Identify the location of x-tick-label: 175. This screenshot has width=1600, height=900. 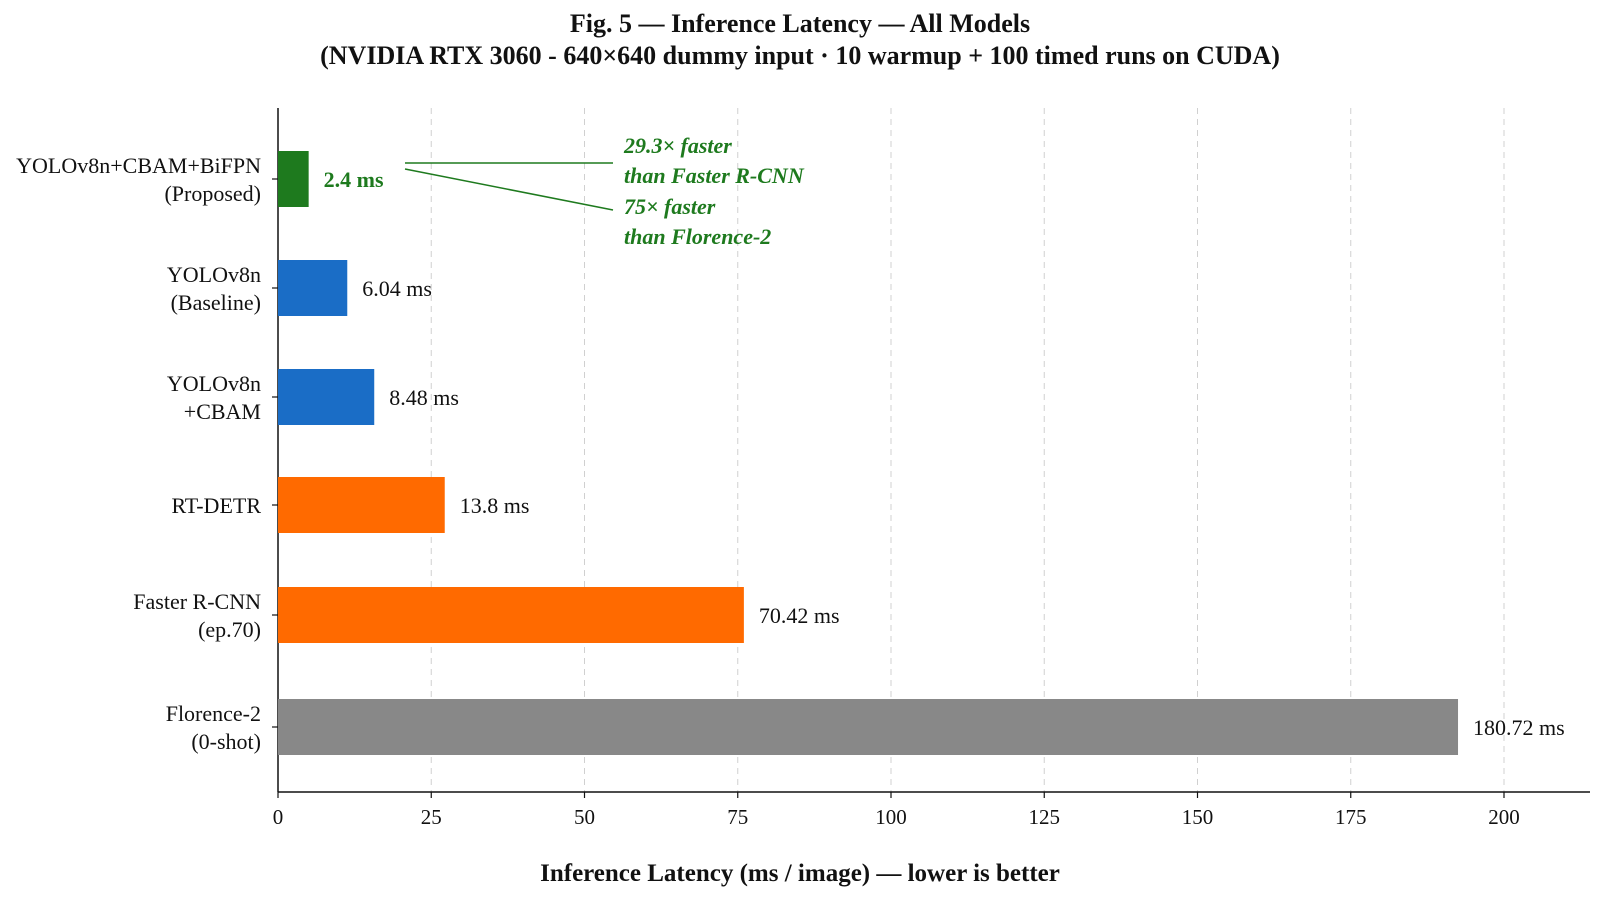
(1351, 817).